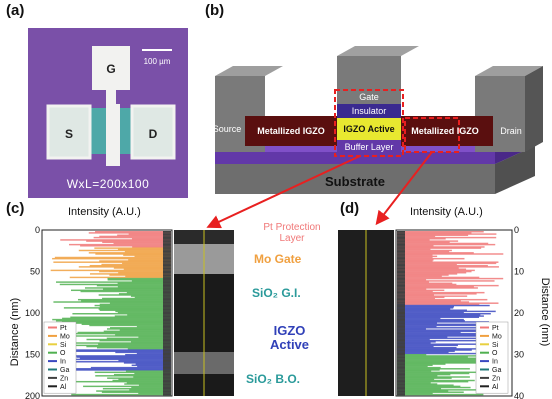  Describe the element at coordinates (534, 109) in the screenshot. I see `drain-pillar-side` at that location.